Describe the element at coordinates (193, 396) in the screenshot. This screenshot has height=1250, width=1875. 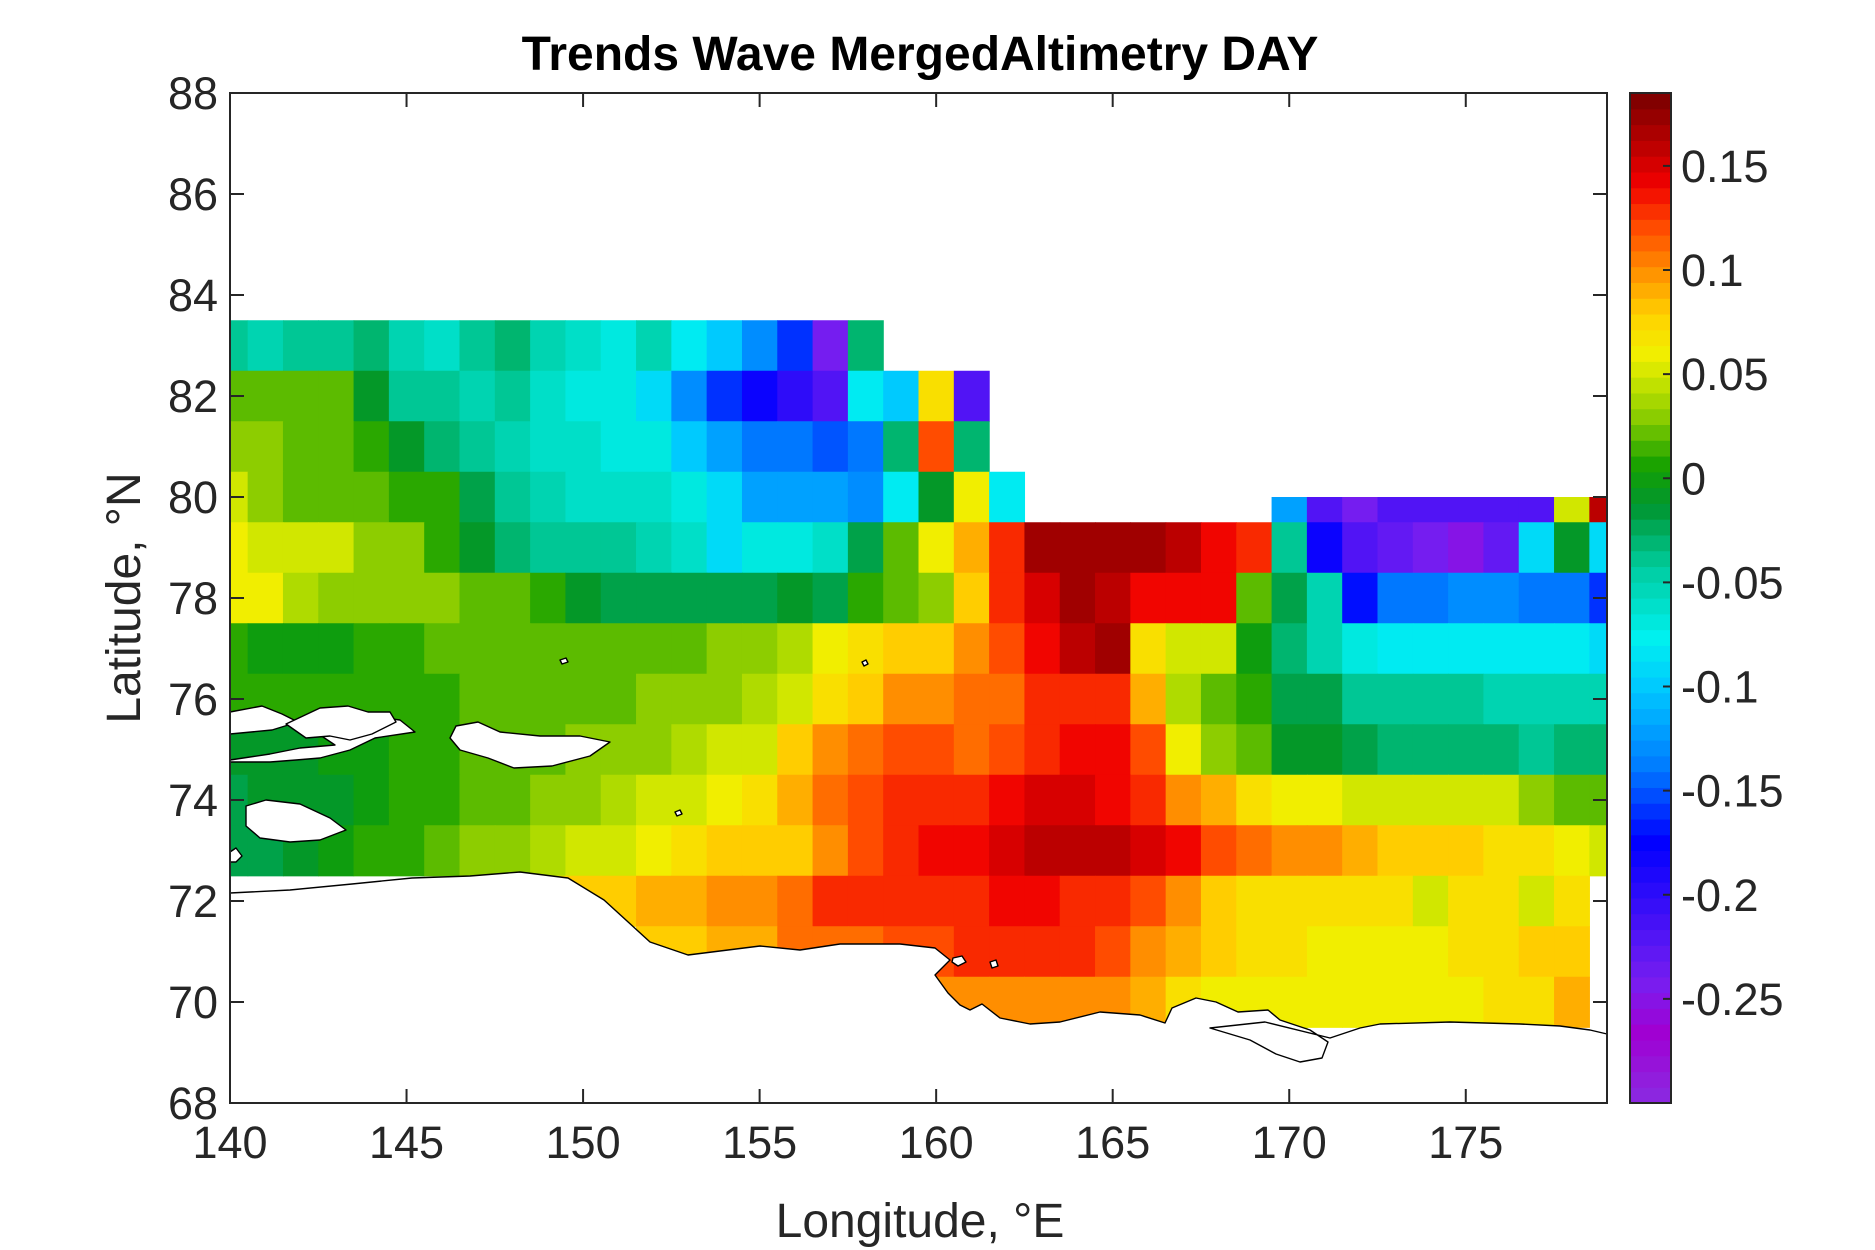
I see `y-tick-label: 82` at that location.